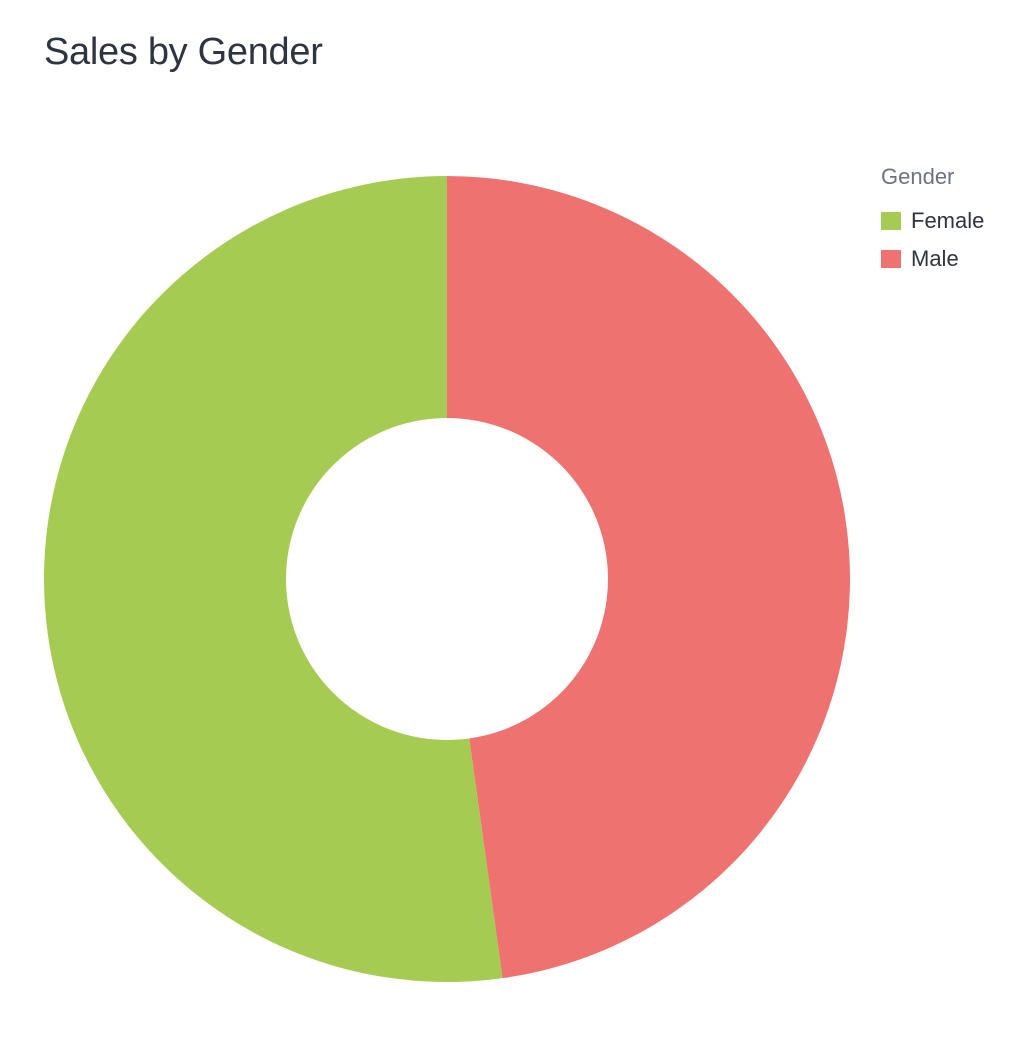  What do you see at coordinates (948, 220) in the screenshot?
I see `legend-label-female: Female` at bounding box center [948, 220].